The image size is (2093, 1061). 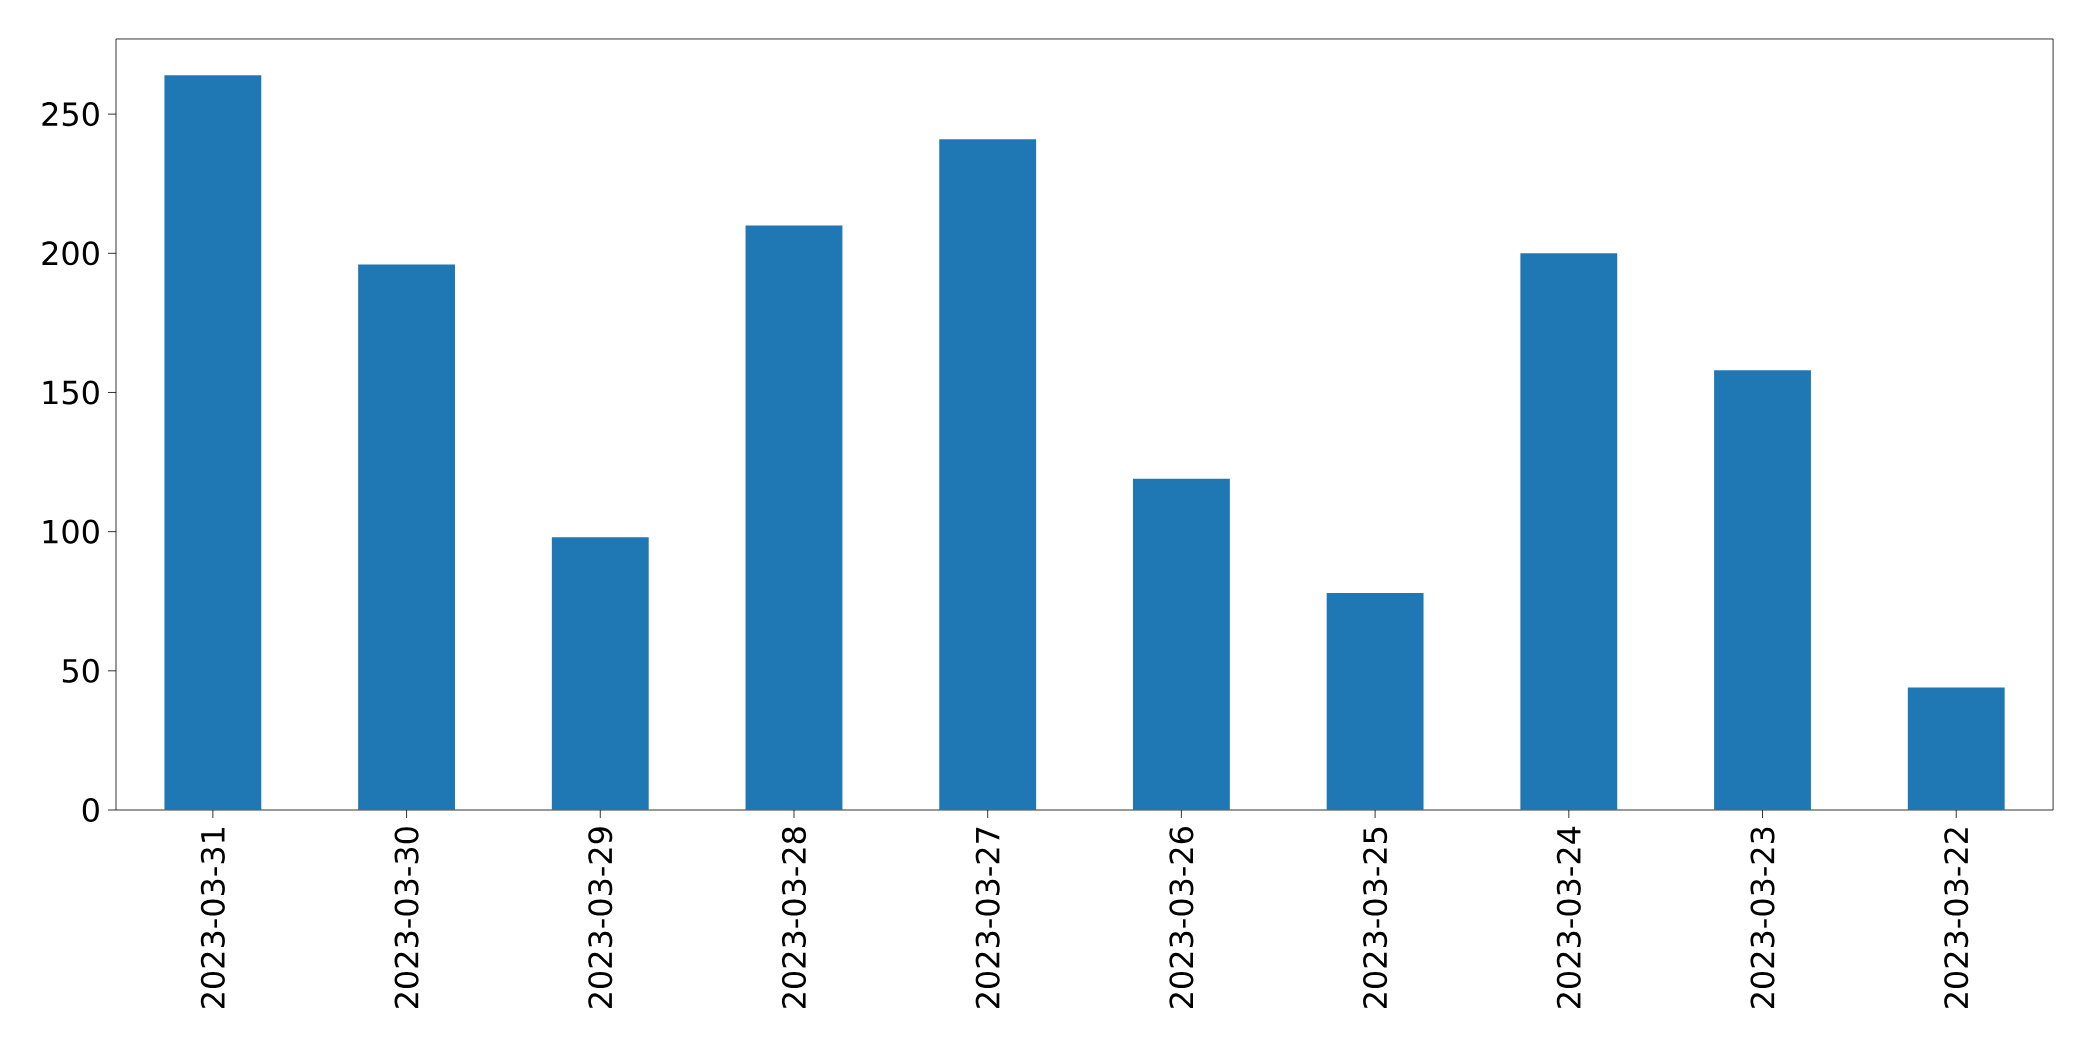 What do you see at coordinates (80, 670) in the screenshot?
I see `y-tick-label: 50` at bounding box center [80, 670].